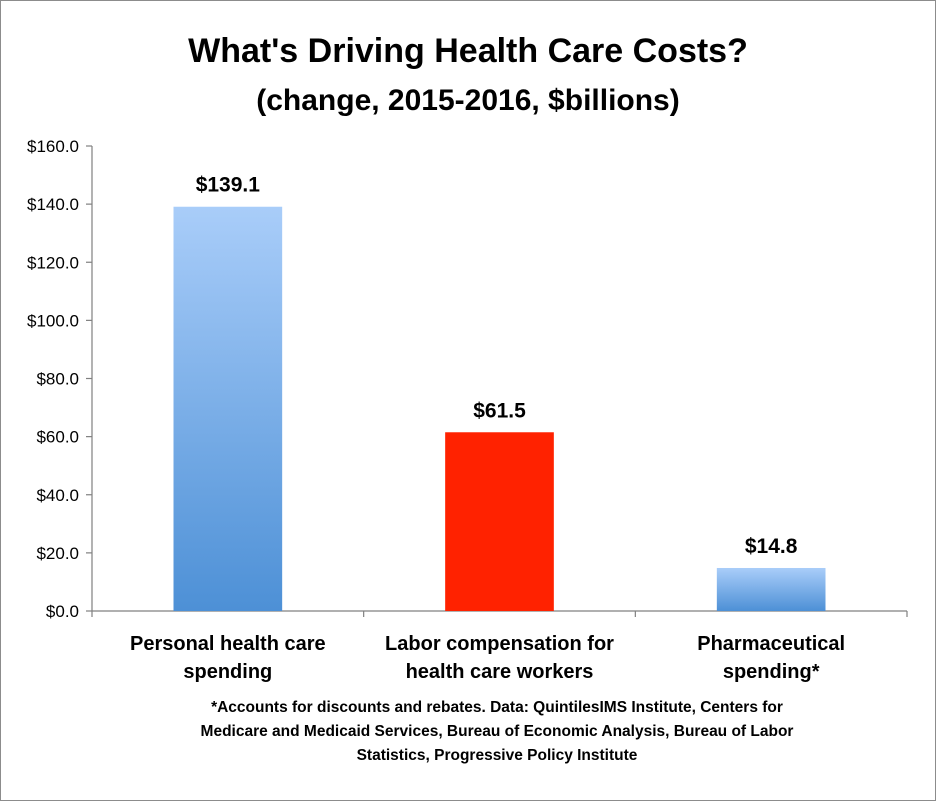  Describe the element at coordinates (468, 100) in the screenshot. I see `chart-subtitle: (change, 2015-2016, $billions)` at that location.